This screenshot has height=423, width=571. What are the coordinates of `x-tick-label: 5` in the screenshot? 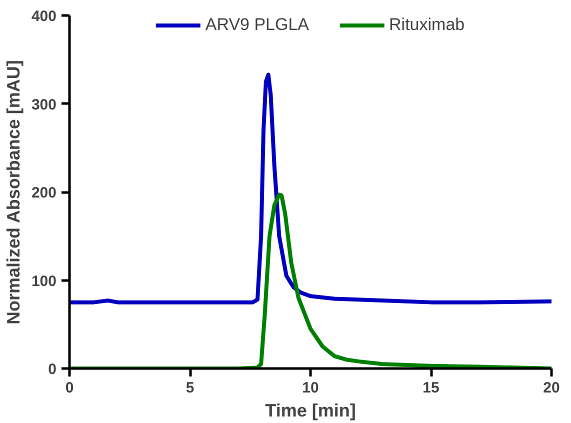 It's located at (190, 388).